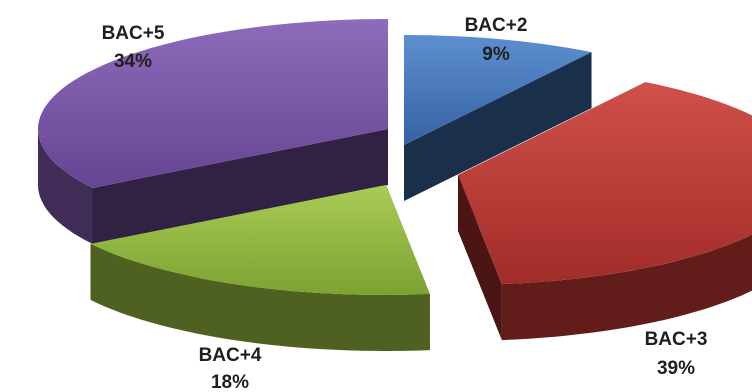 Image resolution: width=752 pixels, height=392 pixels. What do you see at coordinates (496, 25) in the screenshot?
I see `slice-label-bac2-category: BAC+2` at bounding box center [496, 25].